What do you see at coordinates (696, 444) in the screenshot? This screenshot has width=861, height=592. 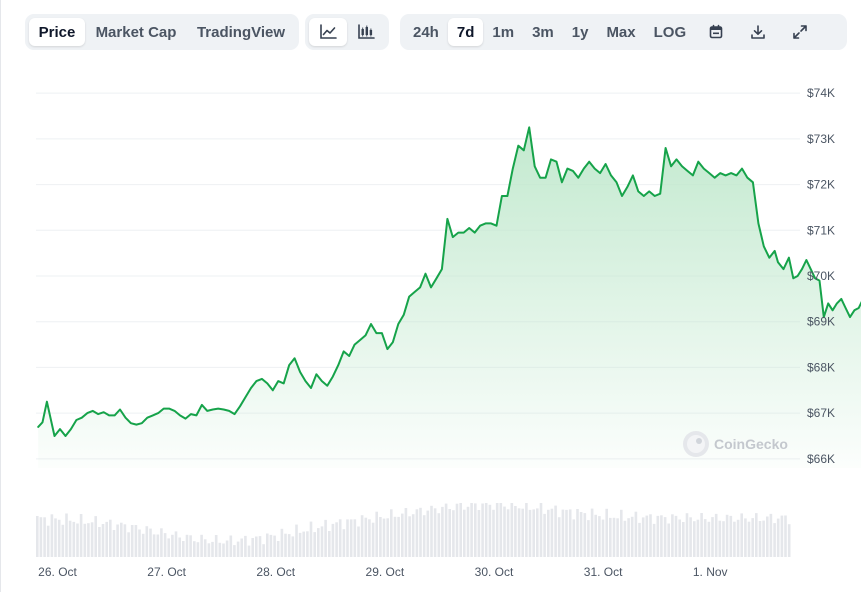 I see `coingecko-logo-icon` at bounding box center [696, 444].